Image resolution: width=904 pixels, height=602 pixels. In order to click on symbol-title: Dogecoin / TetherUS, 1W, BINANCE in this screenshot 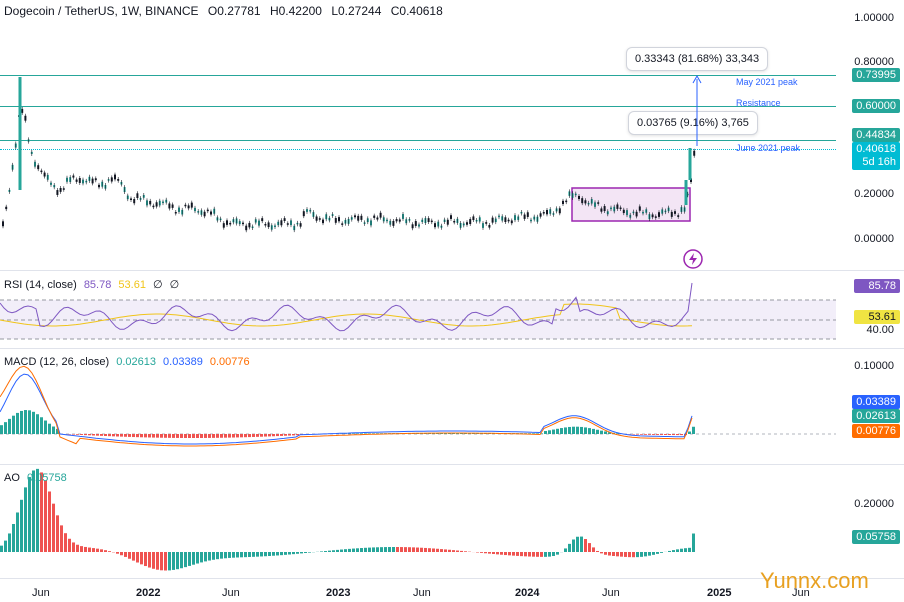, I will do `click(101, 11)`.